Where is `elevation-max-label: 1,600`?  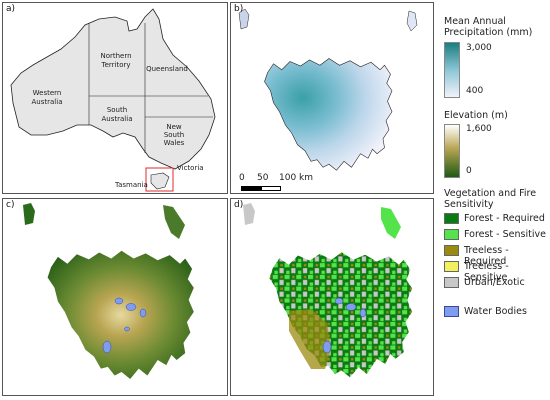 elevation-max-label: 1,600 is located at coordinates (479, 129).